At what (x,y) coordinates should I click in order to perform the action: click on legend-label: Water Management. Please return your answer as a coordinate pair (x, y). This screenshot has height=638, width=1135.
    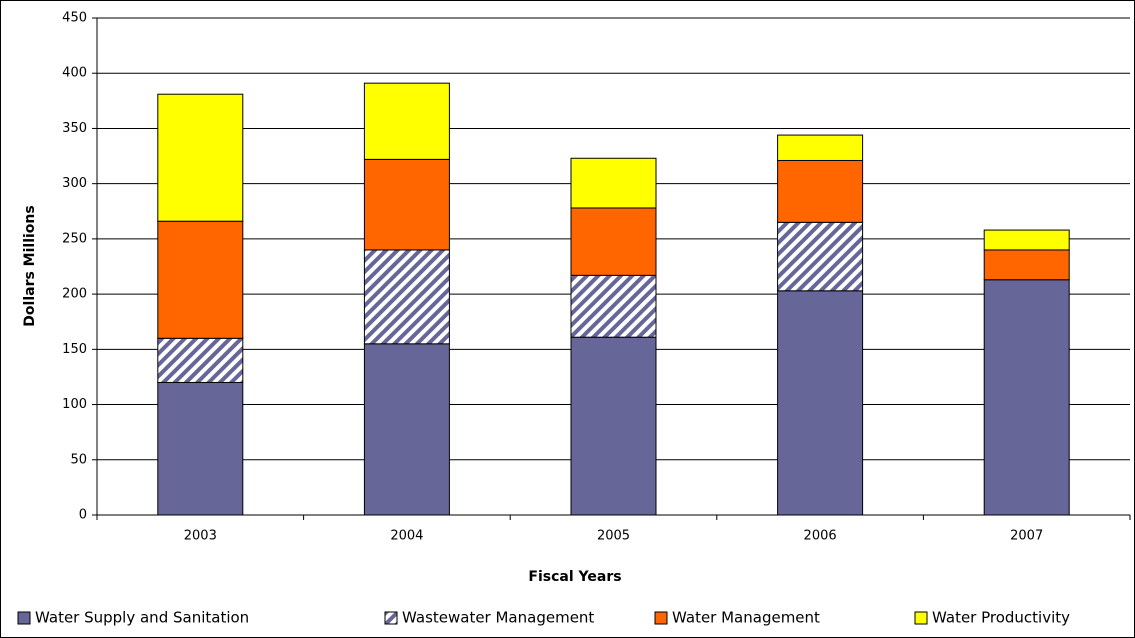
    Looking at the image, I should click on (746, 618).